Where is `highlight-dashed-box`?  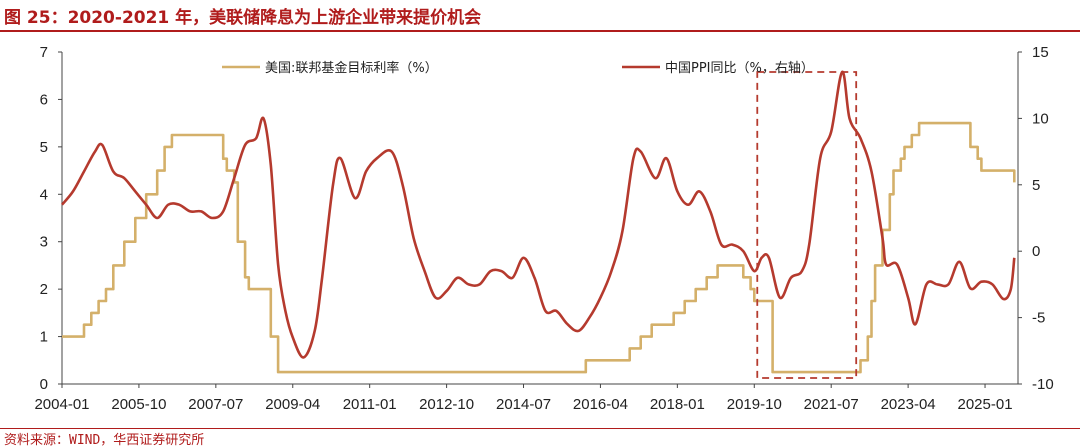 highlight-dashed-box is located at coordinates (807, 225).